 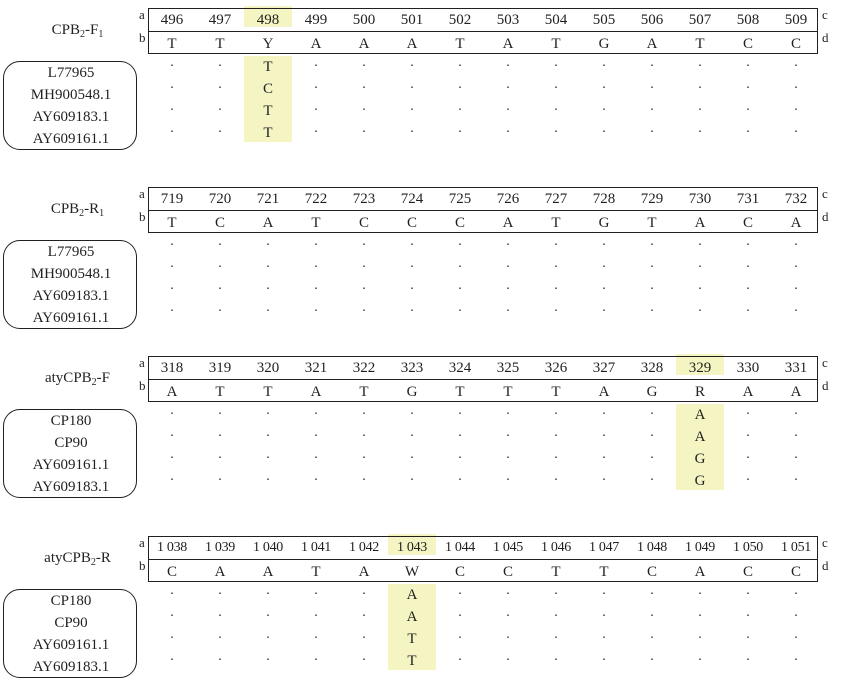 I want to click on position-number: 501, so click(x=412, y=20).